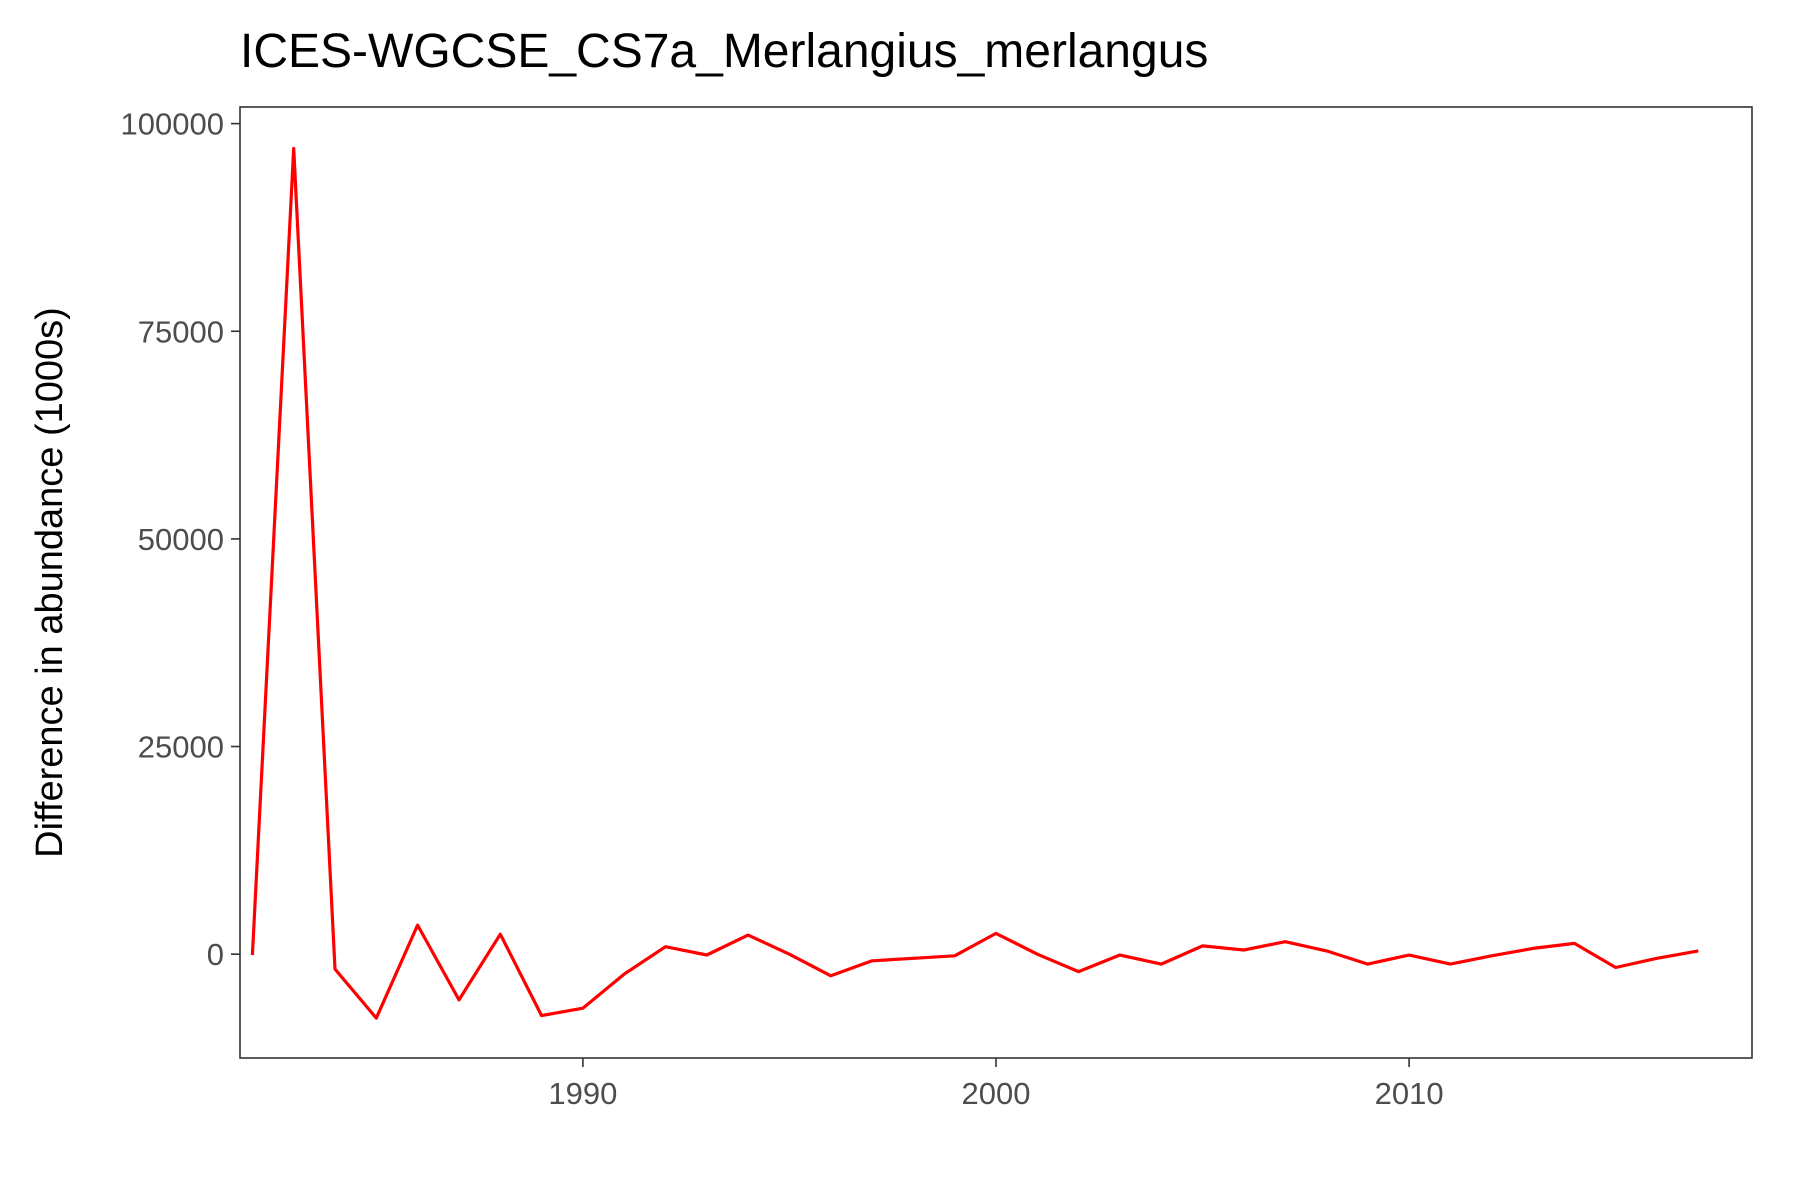  Describe the element at coordinates (1409, 1093) in the screenshot. I see `x-tick-label: 2010` at that location.